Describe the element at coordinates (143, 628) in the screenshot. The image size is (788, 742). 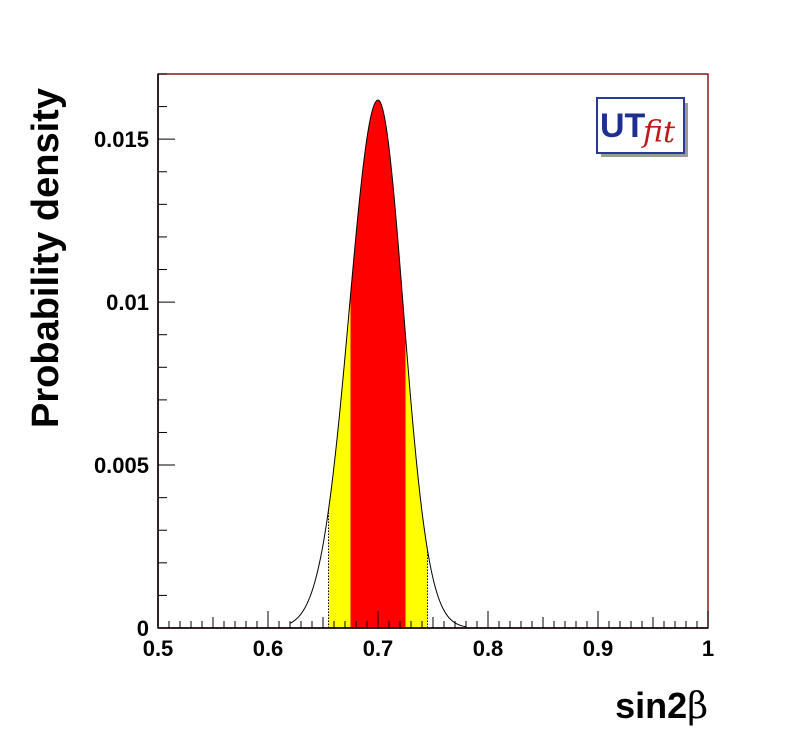
I see `y-tick-label: 0` at that location.